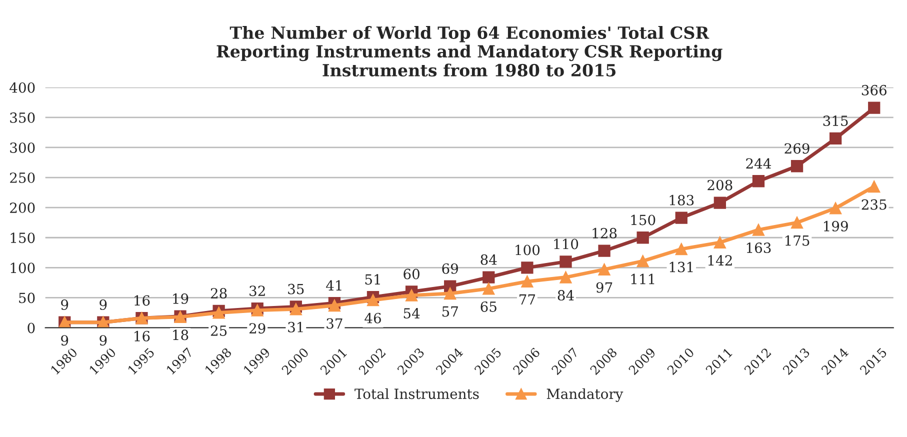 This screenshot has width=907, height=437. Describe the element at coordinates (180, 298) in the screenshot. I see `data-label: 19` at that location.